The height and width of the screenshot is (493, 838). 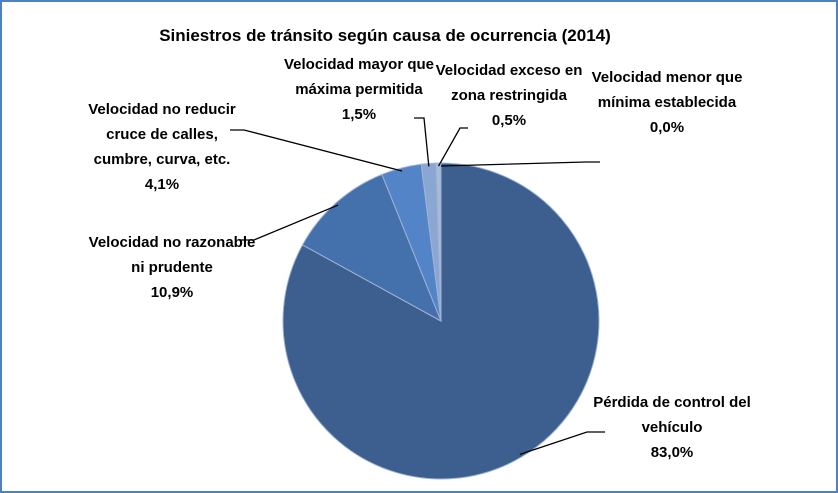 I want to click on slice-label: Pérdida de control del vehículo 83,0%, so click(x=672, y=427).